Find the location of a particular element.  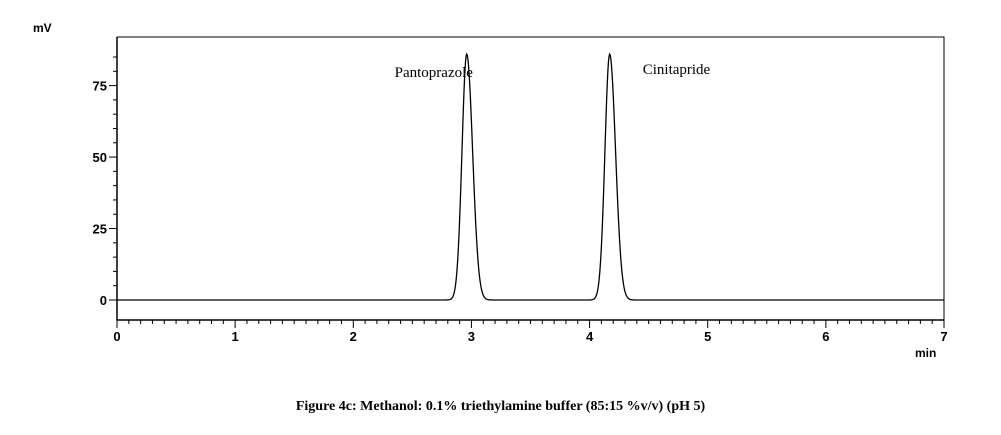

x-tick-label: 0 is located at coordinates (116, 336).